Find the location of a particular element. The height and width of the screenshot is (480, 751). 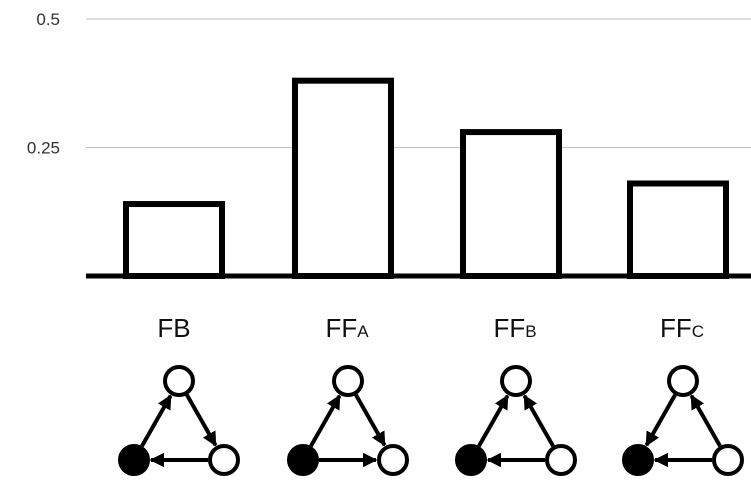

category-label: FFA is located at coordinates (347, 328).